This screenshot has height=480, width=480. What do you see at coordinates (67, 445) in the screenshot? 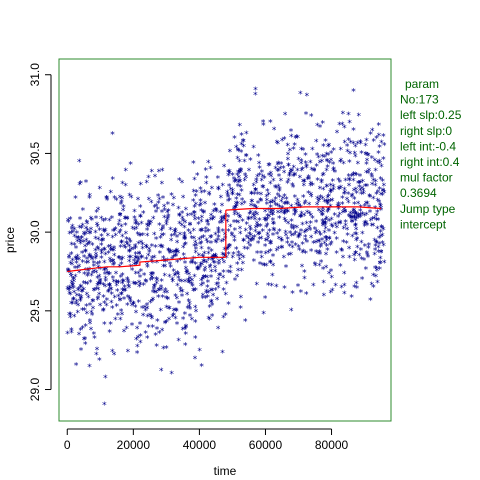
I see `x-tick-label: 0` at bounding box center [67, 445].